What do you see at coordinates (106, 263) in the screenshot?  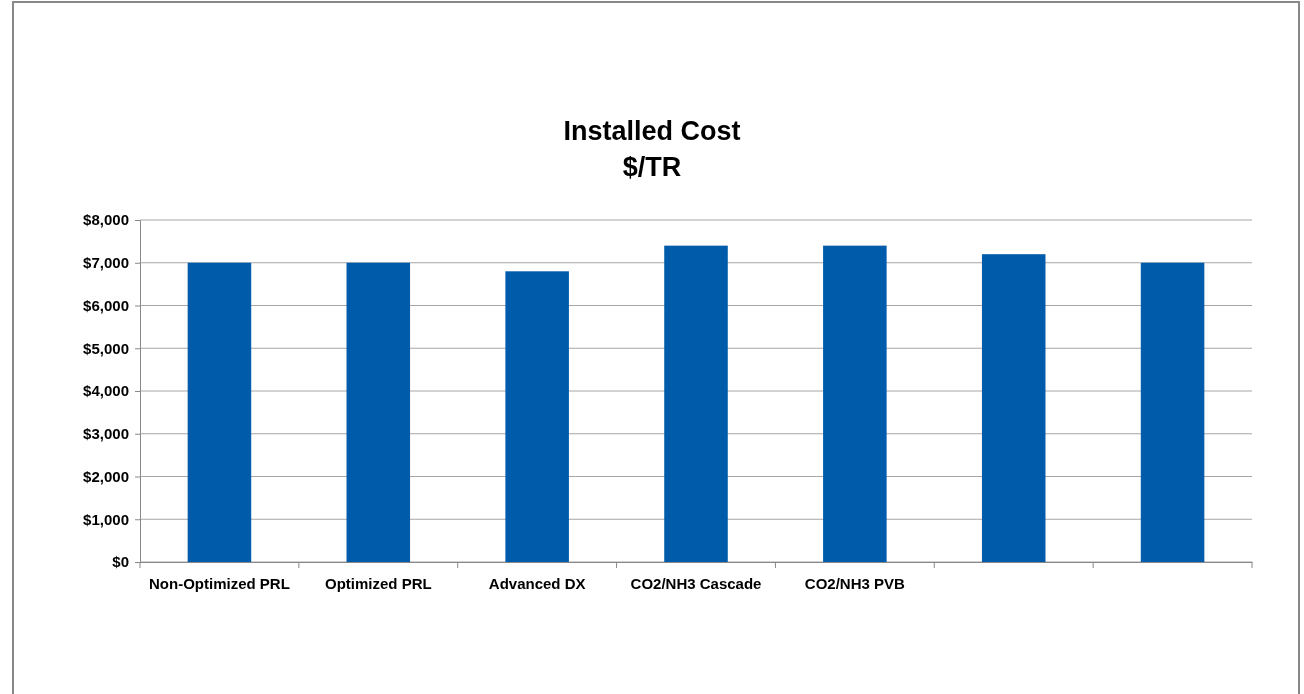 I see `y-tick-label: $7,000` at bounding box center [106, 263].